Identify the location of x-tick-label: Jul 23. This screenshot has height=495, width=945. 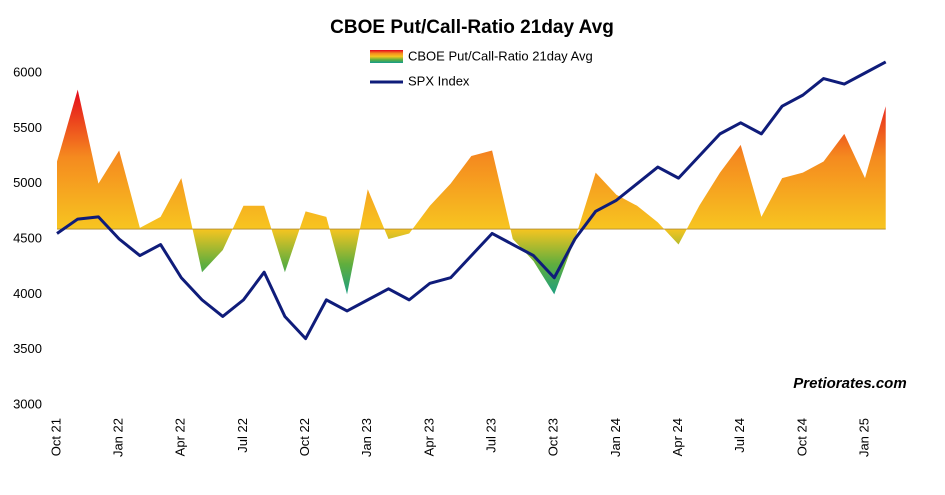
(491, 435).